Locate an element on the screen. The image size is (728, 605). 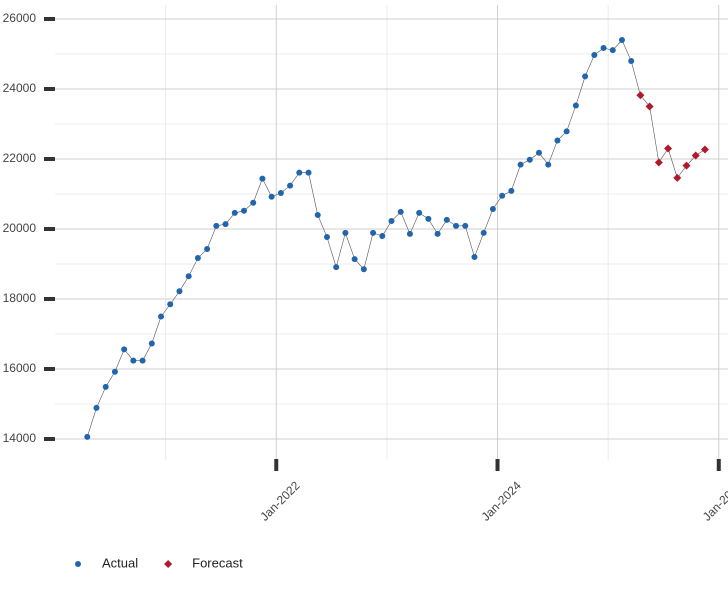
x-tick-label: Jan-2026 is located at coordinates (714, 501).